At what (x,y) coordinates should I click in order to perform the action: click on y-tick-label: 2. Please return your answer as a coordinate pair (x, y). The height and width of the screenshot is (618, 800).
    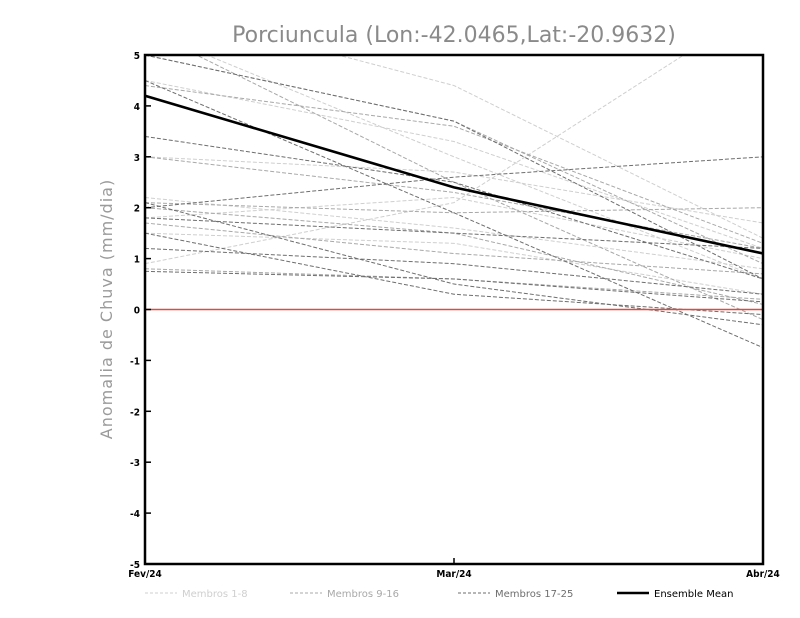
    Looking at the image, I should click on (137, 209).